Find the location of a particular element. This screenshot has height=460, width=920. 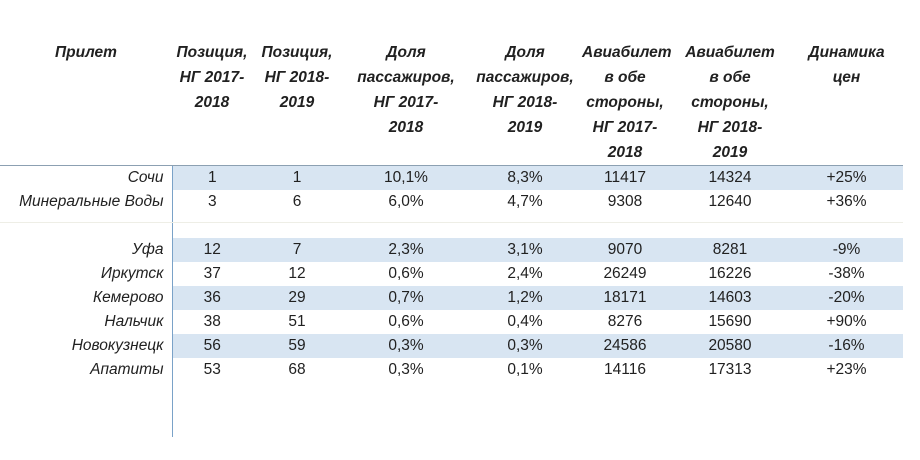

value-cell: 12640 is located at coordinates (730, 201).